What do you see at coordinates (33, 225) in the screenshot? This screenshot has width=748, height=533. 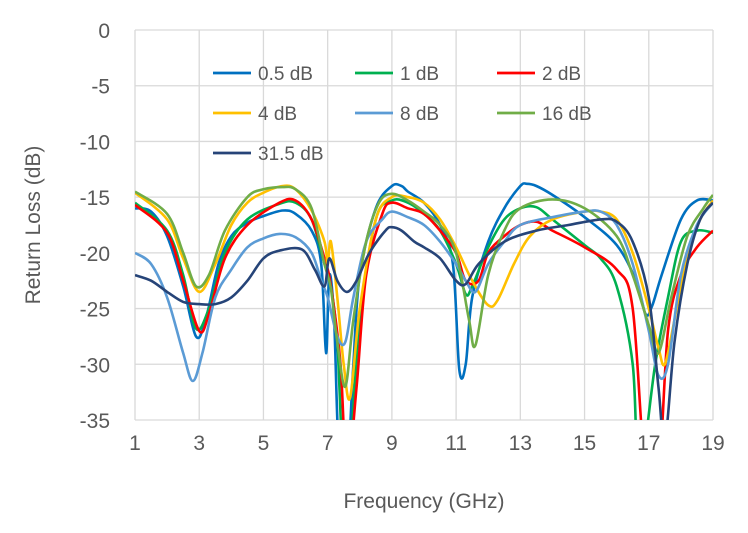 I see `y-axis-title: Return Loss (dB)` at bounding box center [33, 225].